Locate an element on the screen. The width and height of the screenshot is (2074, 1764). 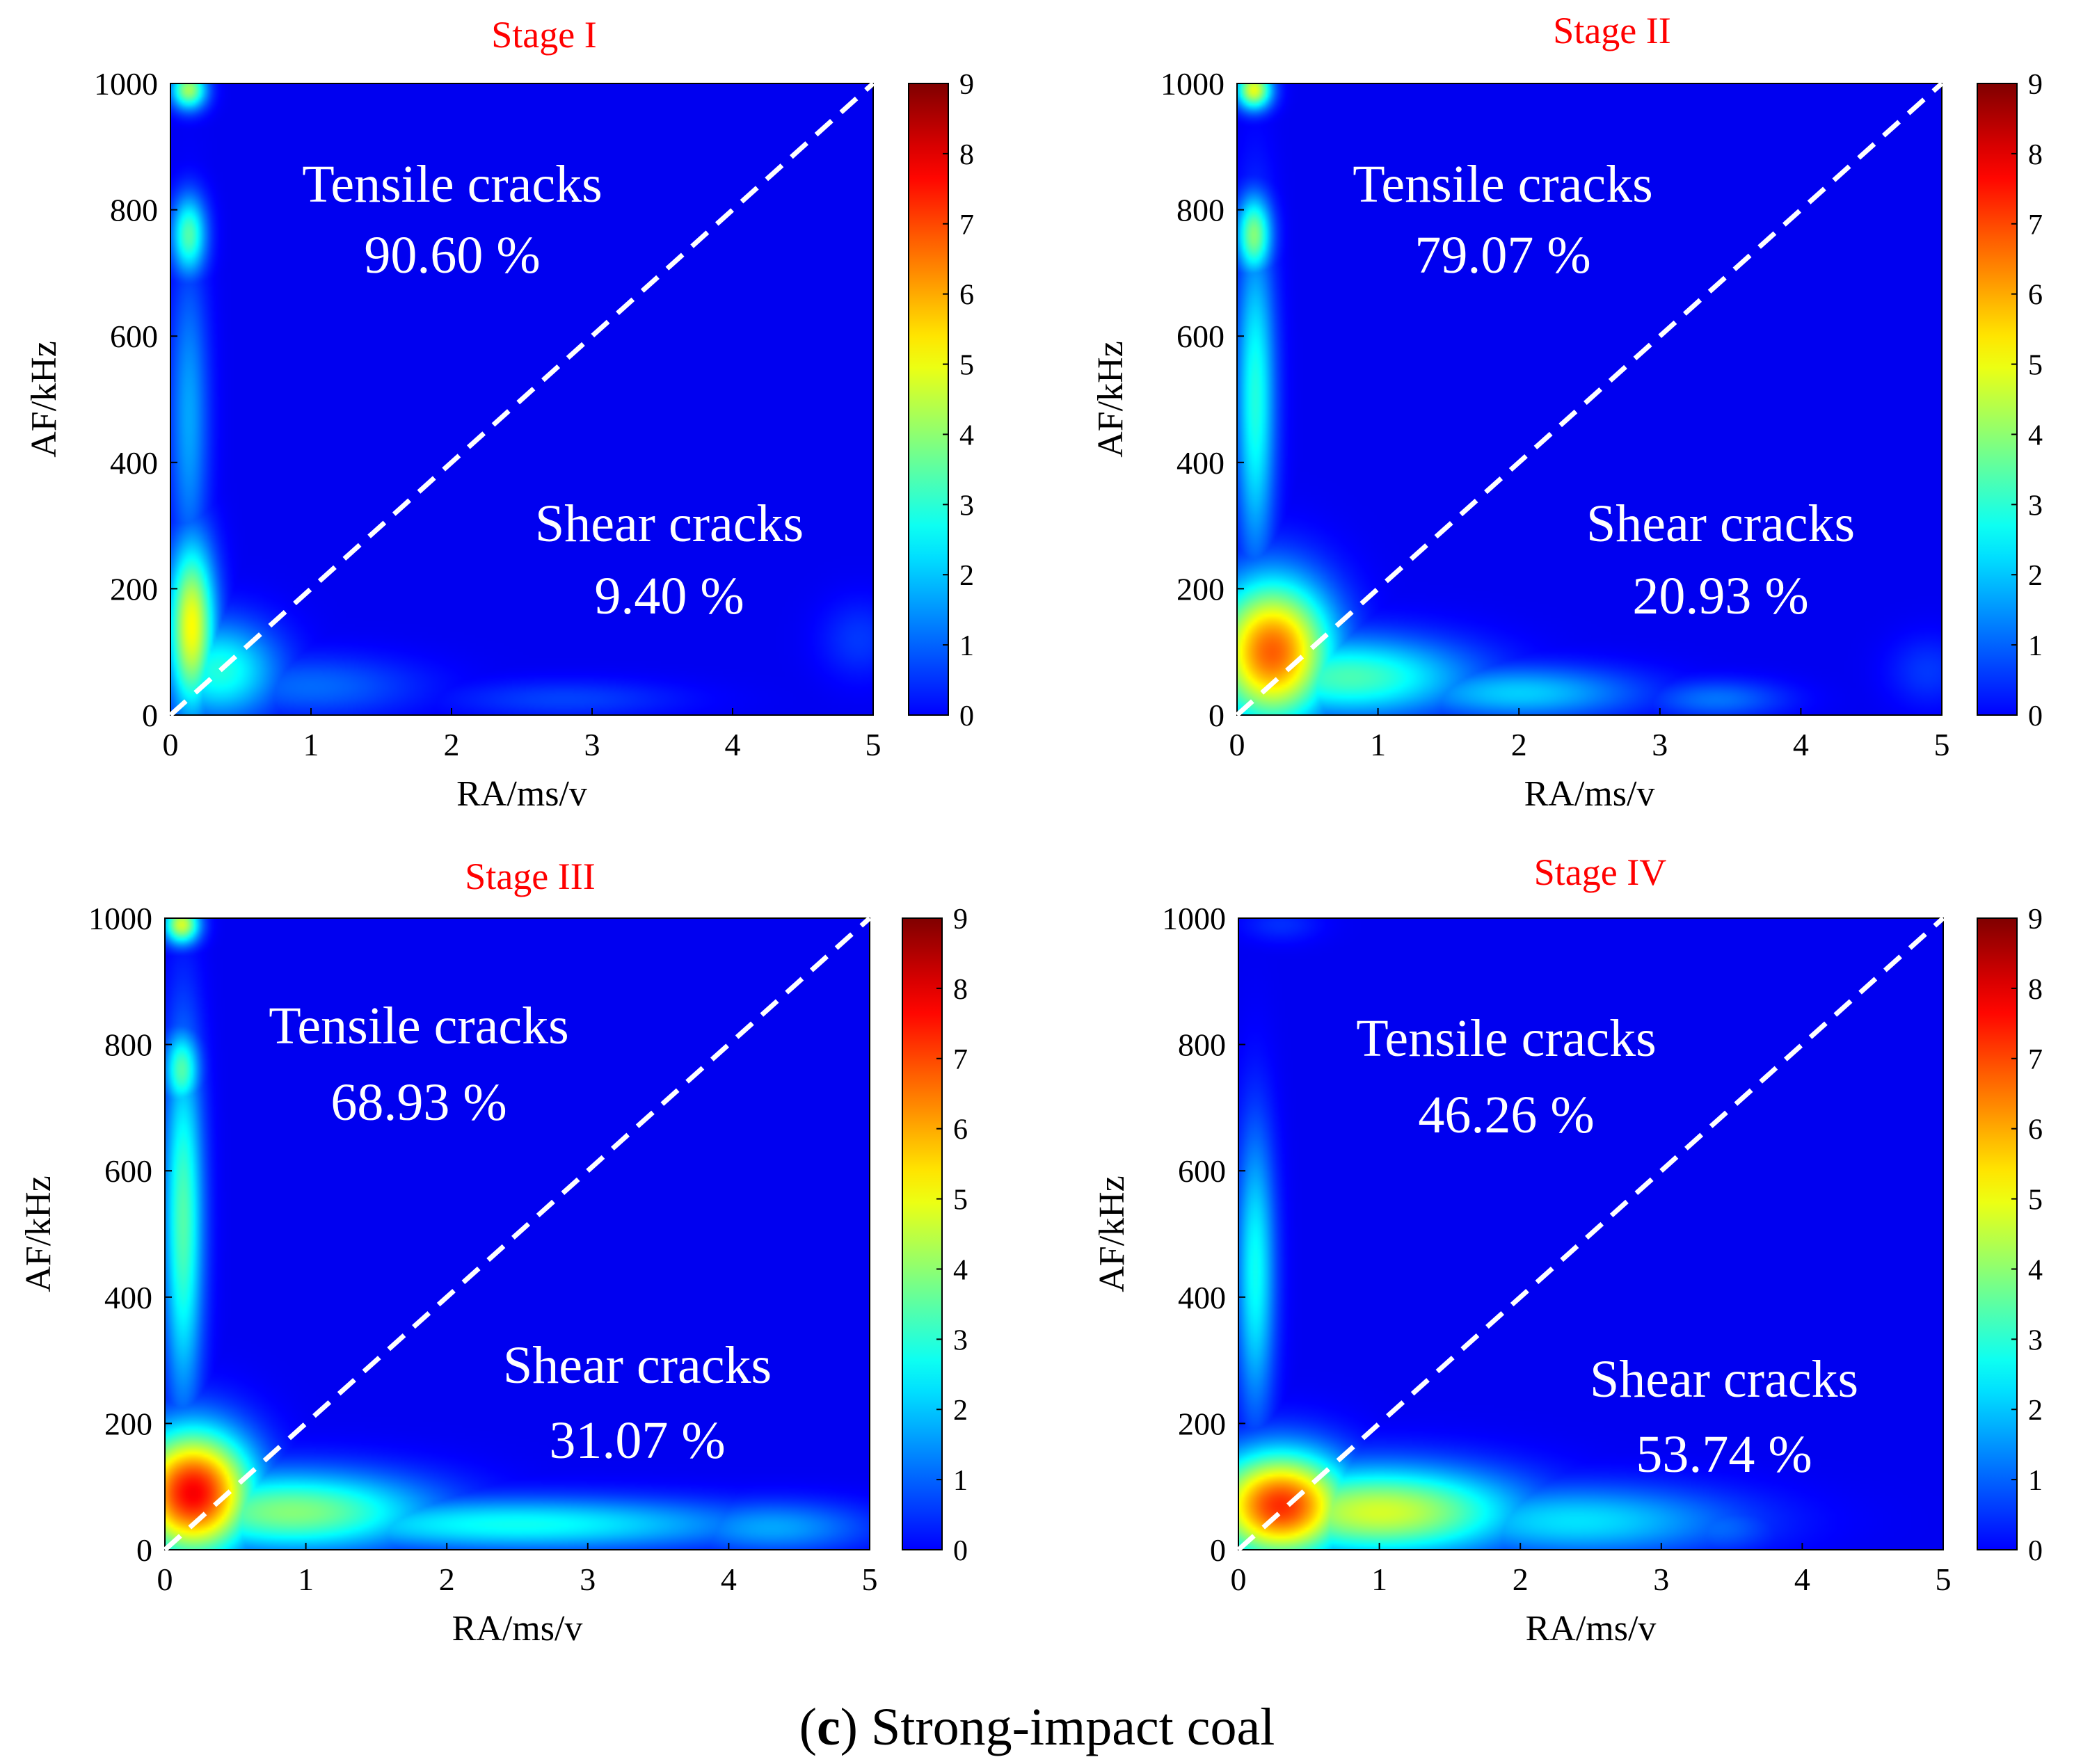
stage-title: Stage II is located at coordinates (1611, 30).